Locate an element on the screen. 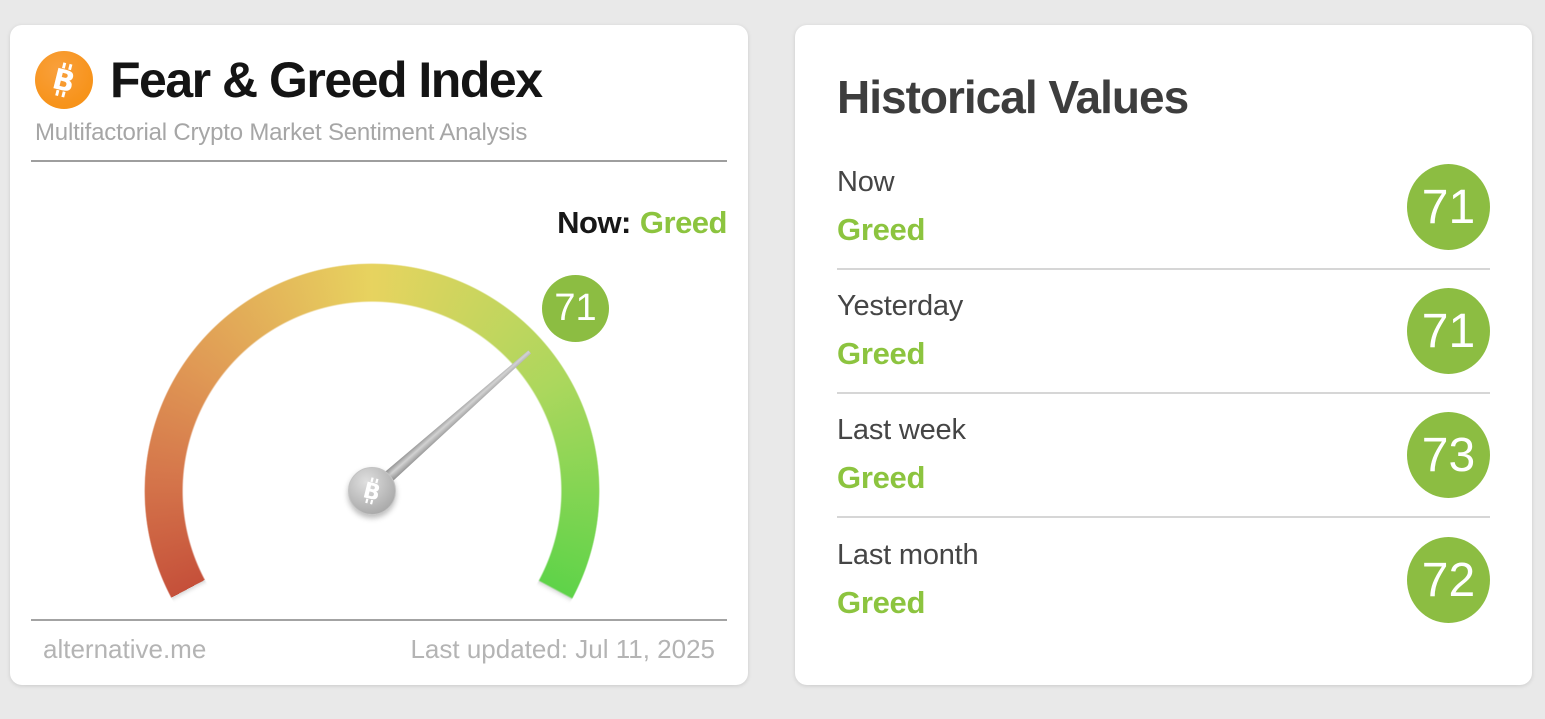 The height and width of the screenshot is (719, 1545). value-badge: 73 is located at coordinates (1448, 455).